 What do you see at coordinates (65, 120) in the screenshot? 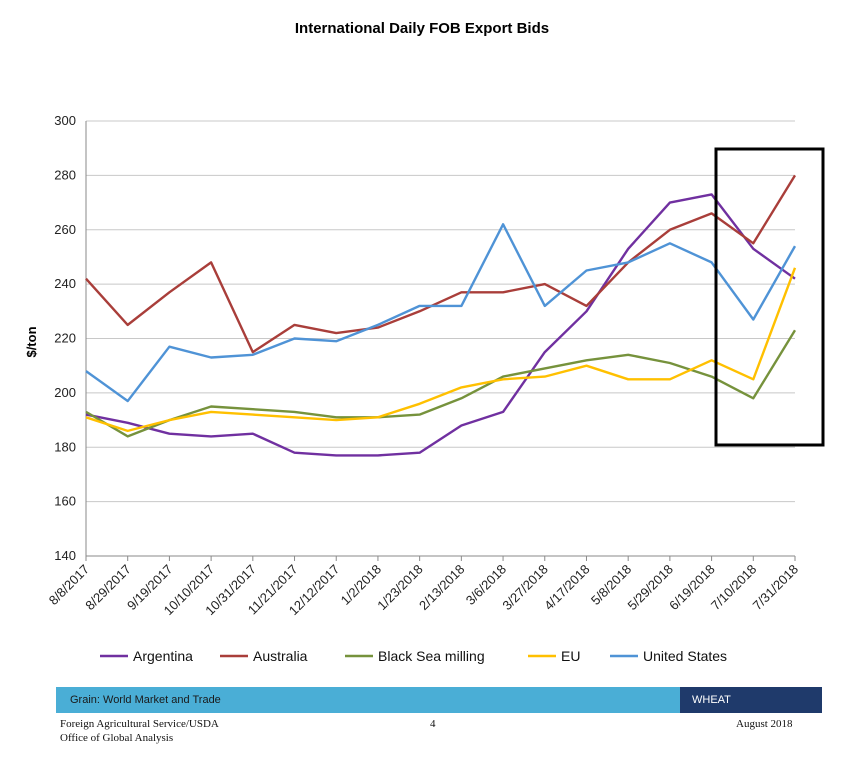
I see `y-tick-label: 300` at bounding box center [65, 120].